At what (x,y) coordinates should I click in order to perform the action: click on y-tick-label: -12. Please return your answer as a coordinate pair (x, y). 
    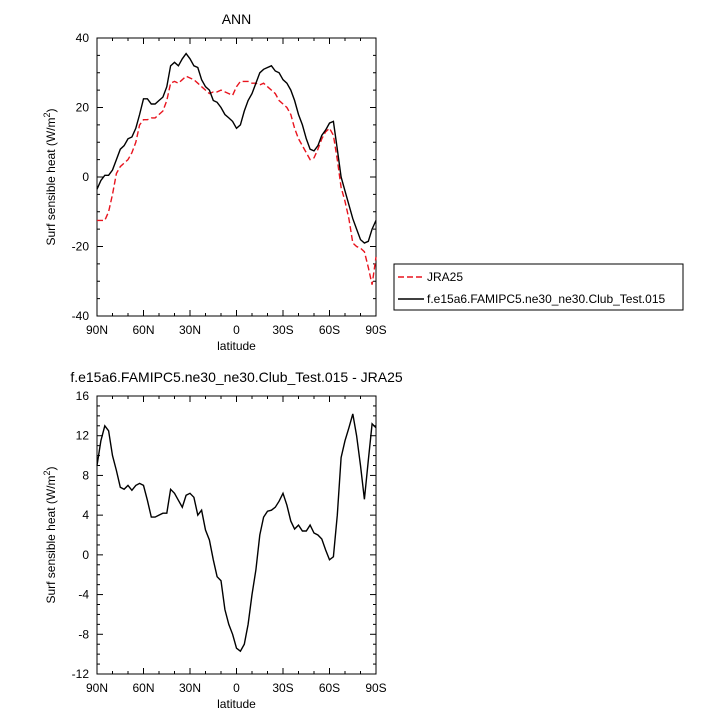
    Looking at the image, I should click on (81, 674).